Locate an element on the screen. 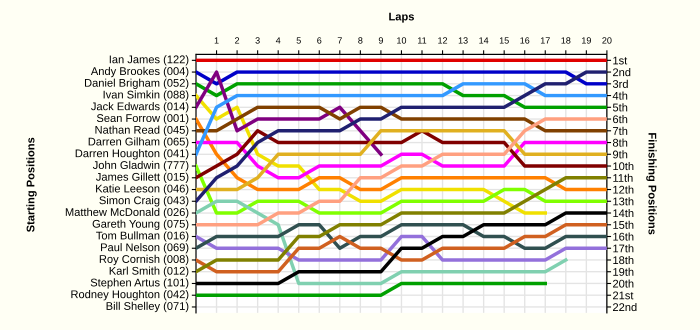 Image resolution: width=700 pixels, height=330 pixels. text: Tom Bullman (016) is located at coordinates (142, 236).